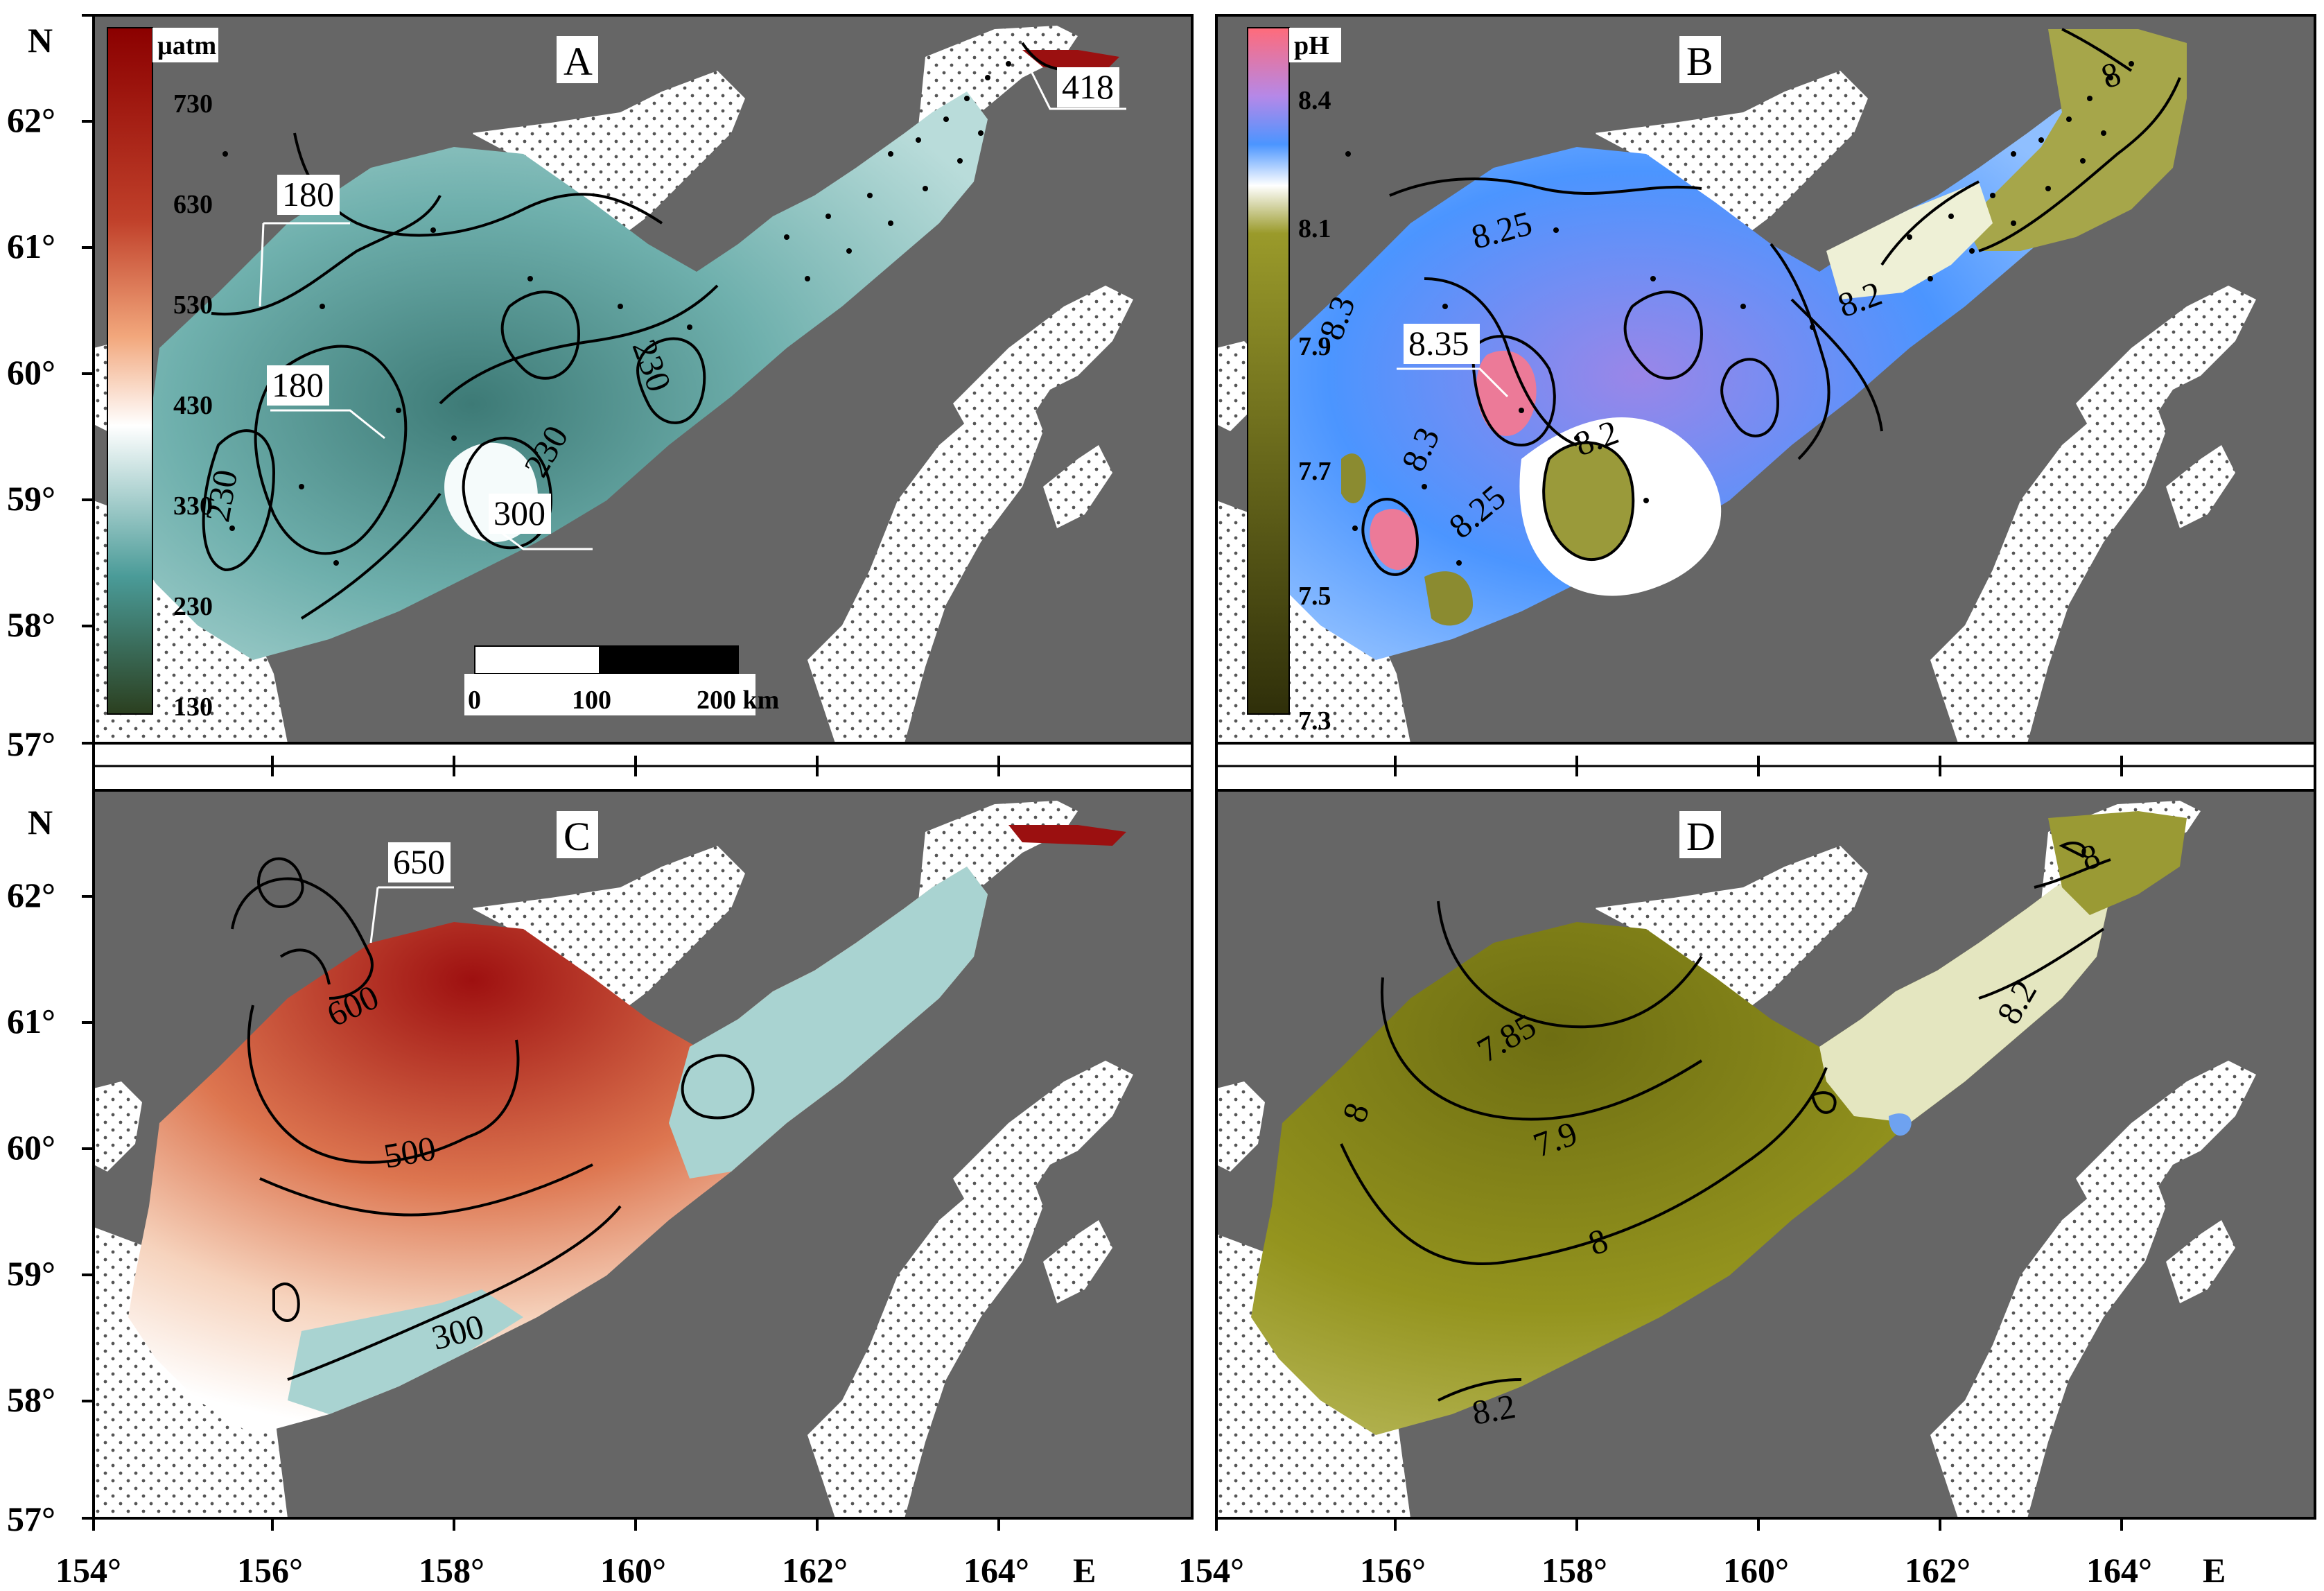  What do you see at coordinates (1084, 1571) in the screenshot?
I see `east-label-left: E` at bounding box center [1084, 1571].